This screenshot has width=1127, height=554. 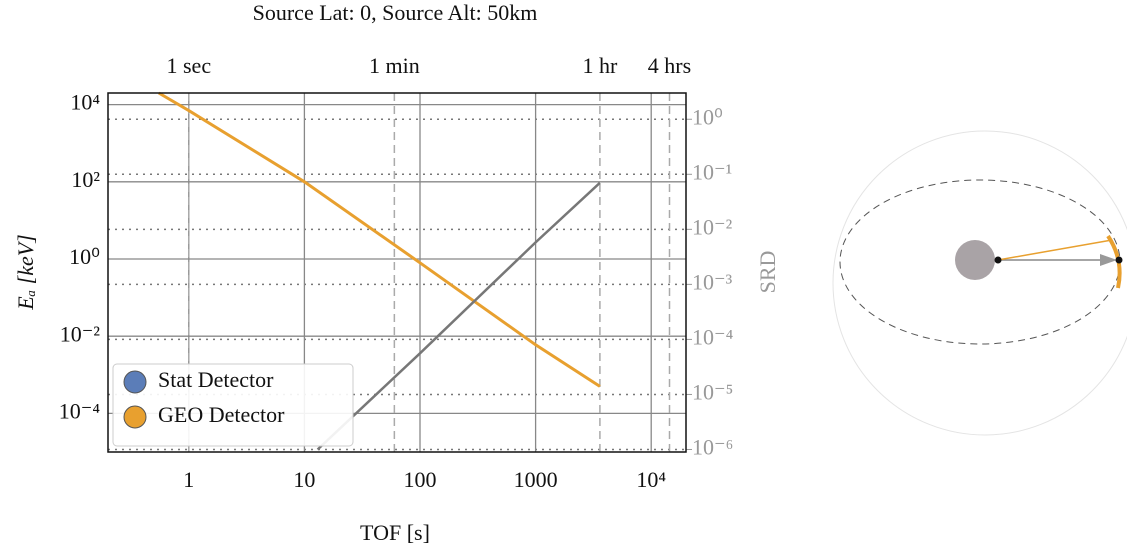 What do you see at coordinates (394, 65) in the screenshot?
I see `x2-tick-label: 1 min` at bounding box center [394, 65].